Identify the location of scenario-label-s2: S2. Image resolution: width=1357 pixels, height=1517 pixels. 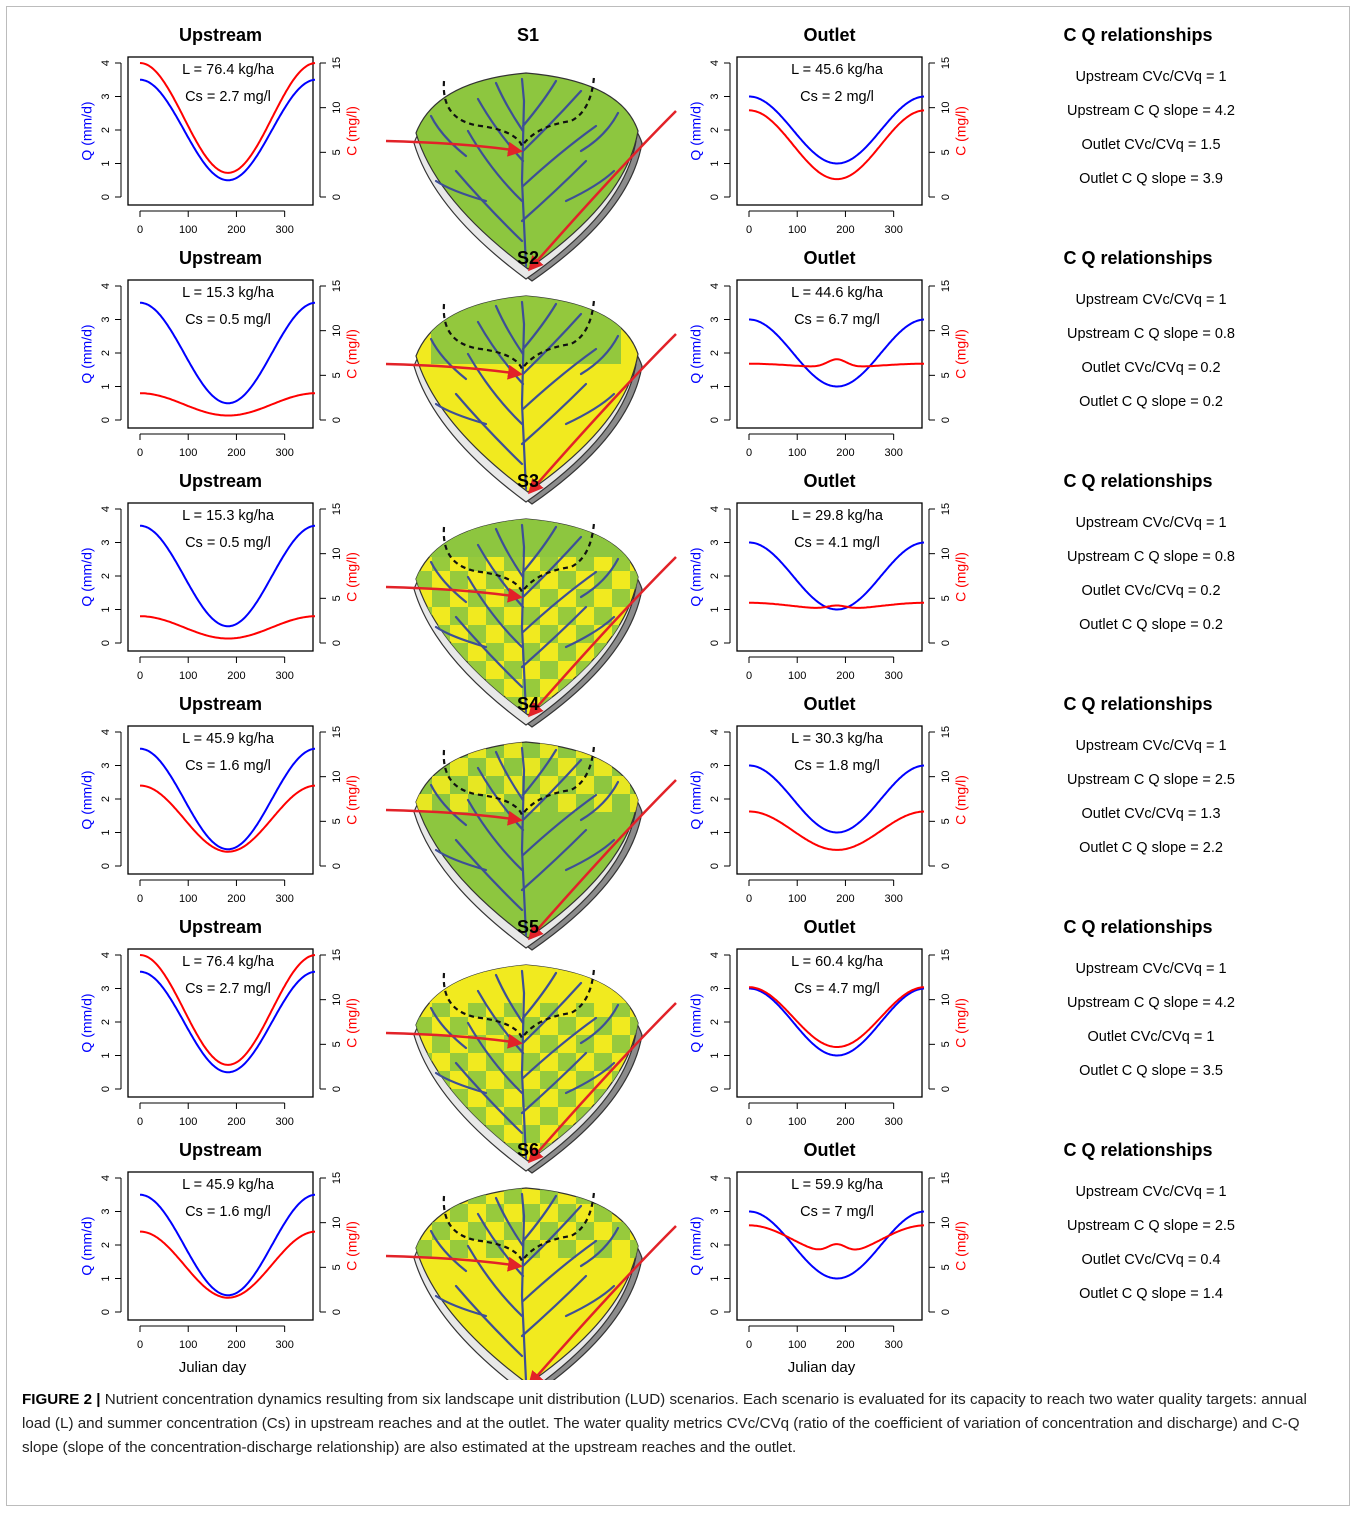
(528, 258).